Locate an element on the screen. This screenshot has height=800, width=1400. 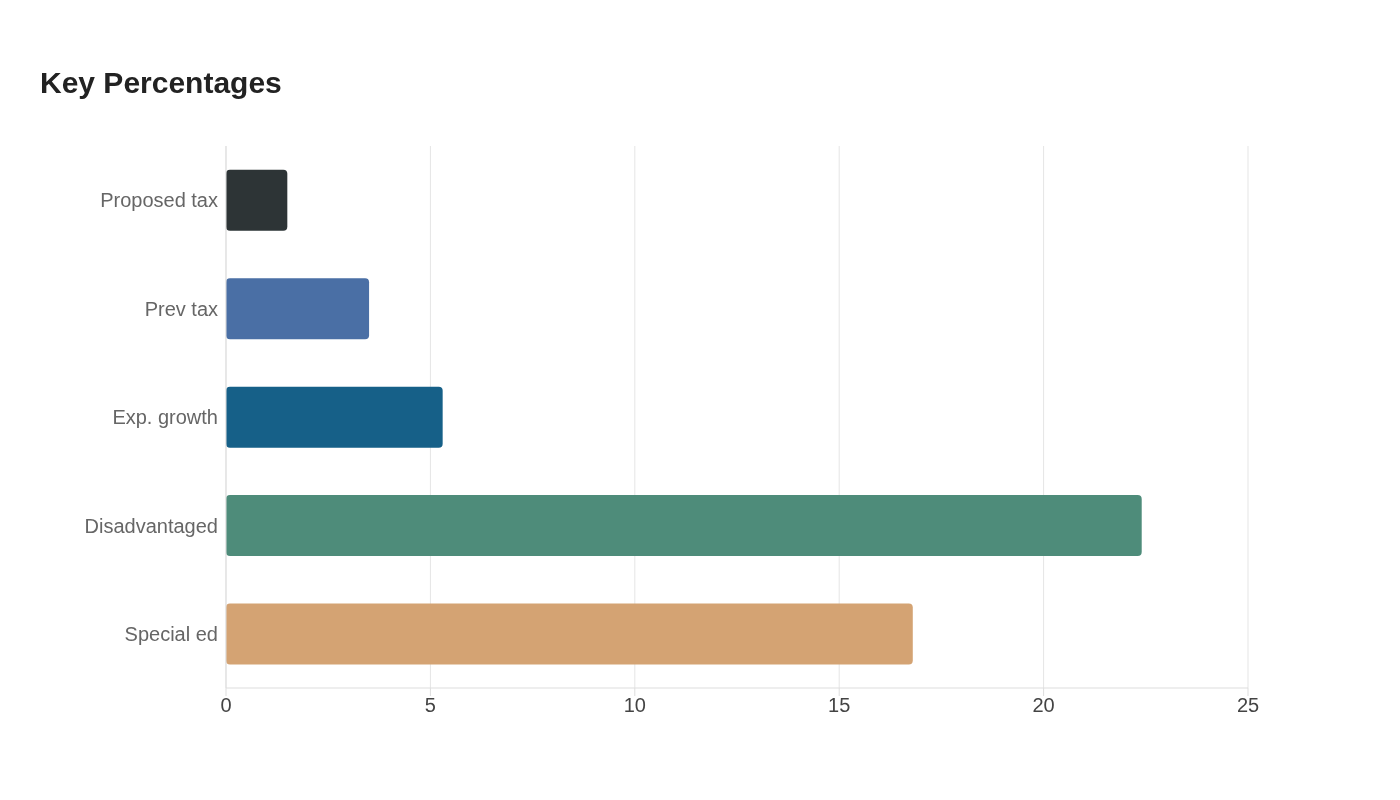
y-tick-label: Prev tax is located at coordinates (181, 308).